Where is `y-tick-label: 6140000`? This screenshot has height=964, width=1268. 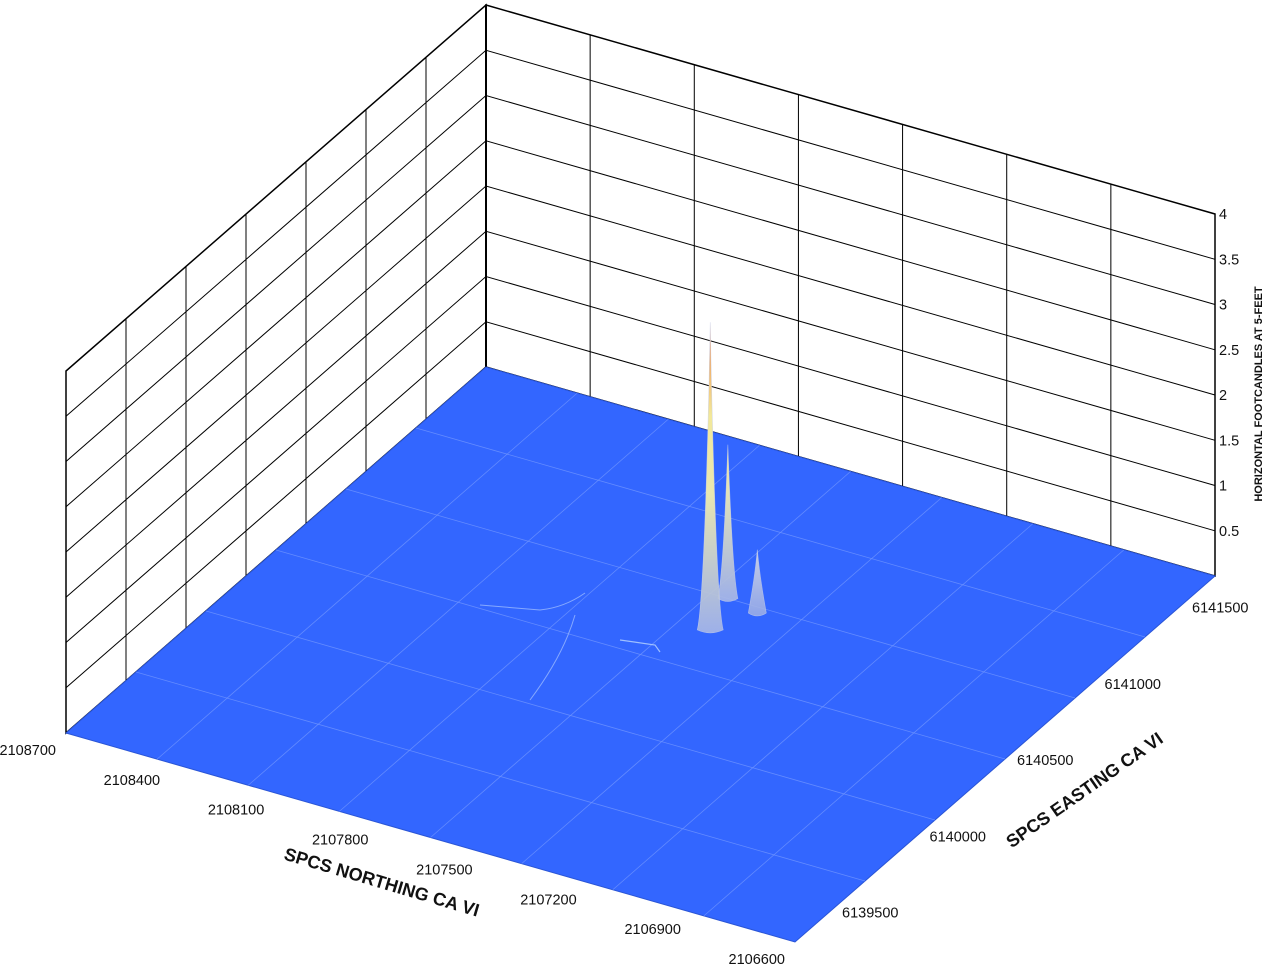 y-tick-label: 6140000 is located at coordinates (958, 837).